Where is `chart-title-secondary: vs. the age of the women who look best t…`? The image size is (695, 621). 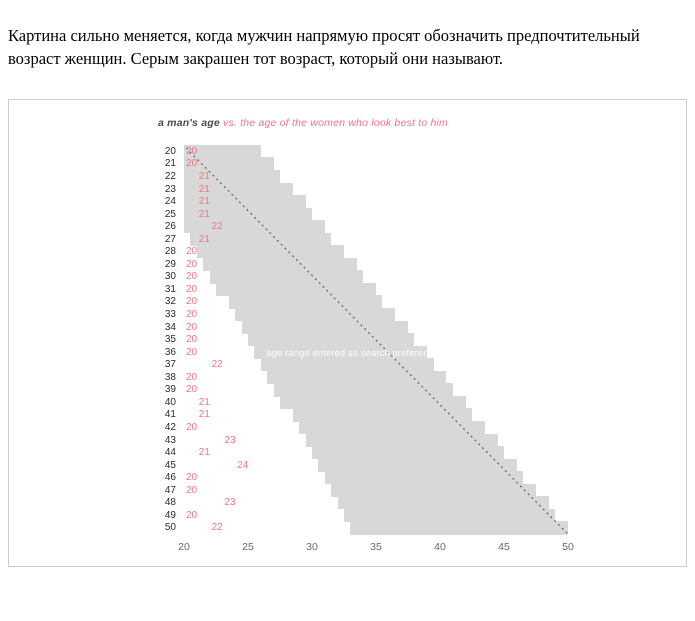
chart-title-secondary: vs. the age of the women who look best t… is located at coordinates (335, 122).